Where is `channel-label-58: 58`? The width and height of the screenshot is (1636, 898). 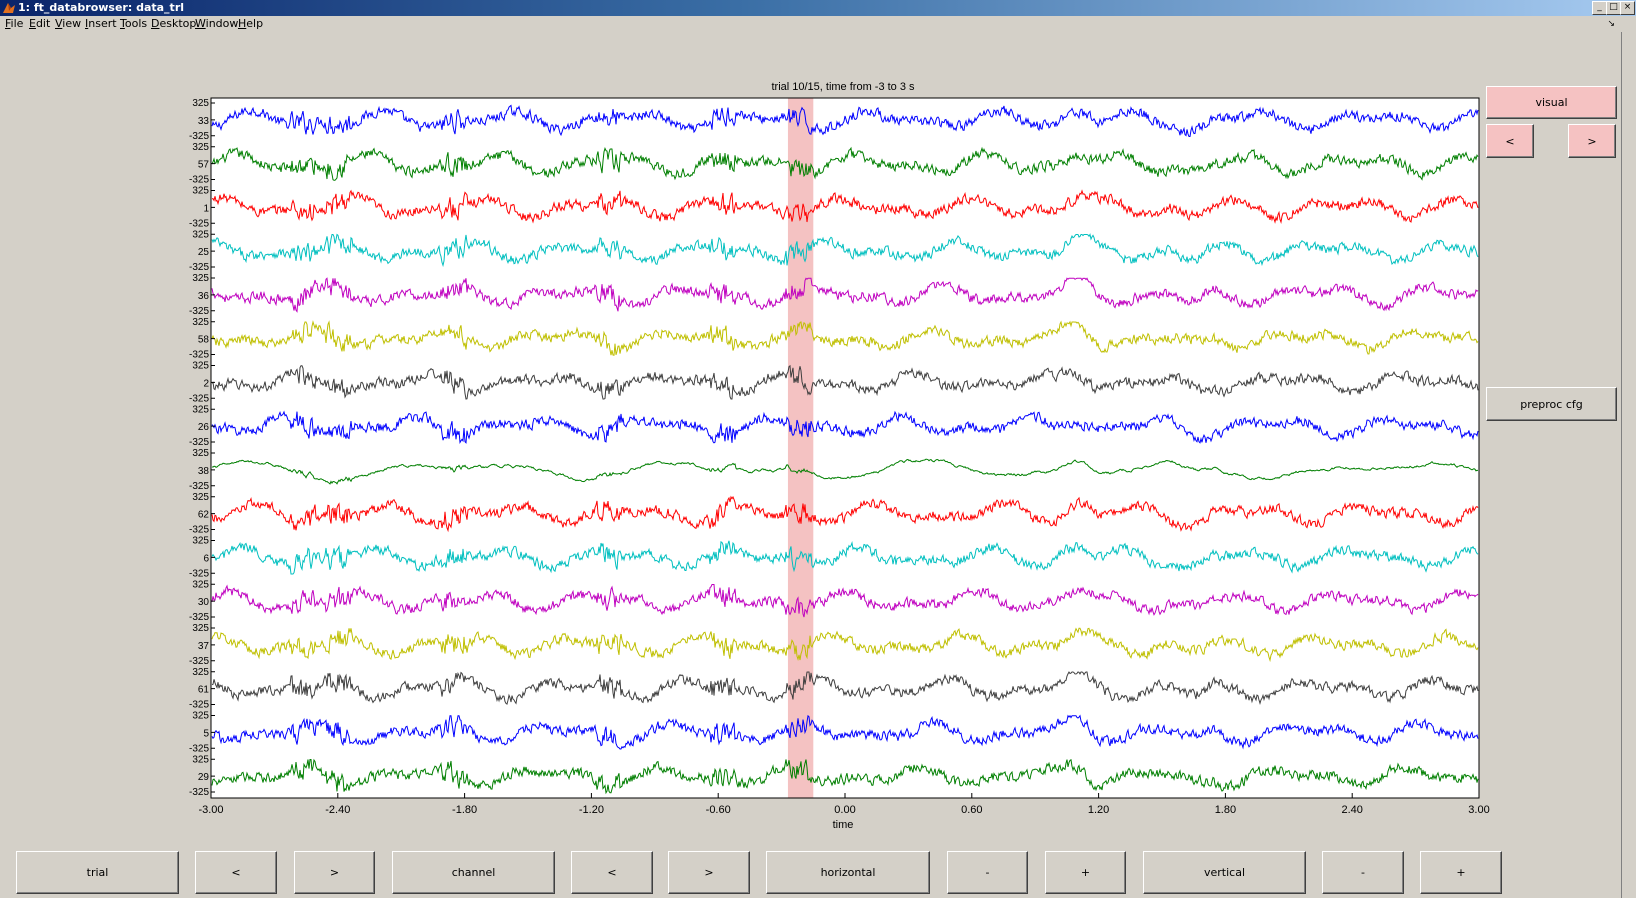 channel-label-58: 58 is located at coordinates (204, 340).